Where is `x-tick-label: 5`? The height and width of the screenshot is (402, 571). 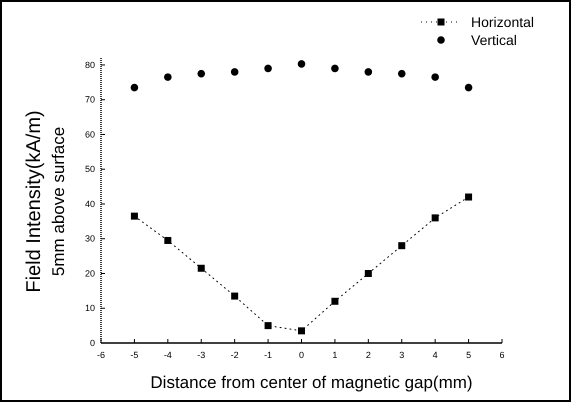 x-tick-label: 5 is located at coordinates (469, 355).